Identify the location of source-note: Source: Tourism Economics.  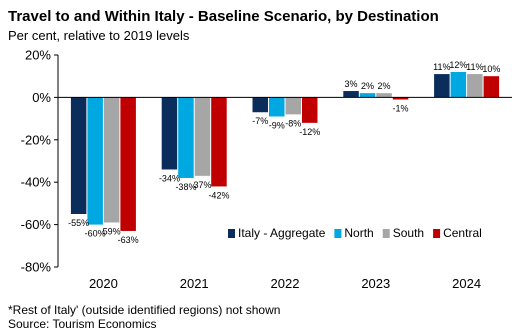
(82, 324).